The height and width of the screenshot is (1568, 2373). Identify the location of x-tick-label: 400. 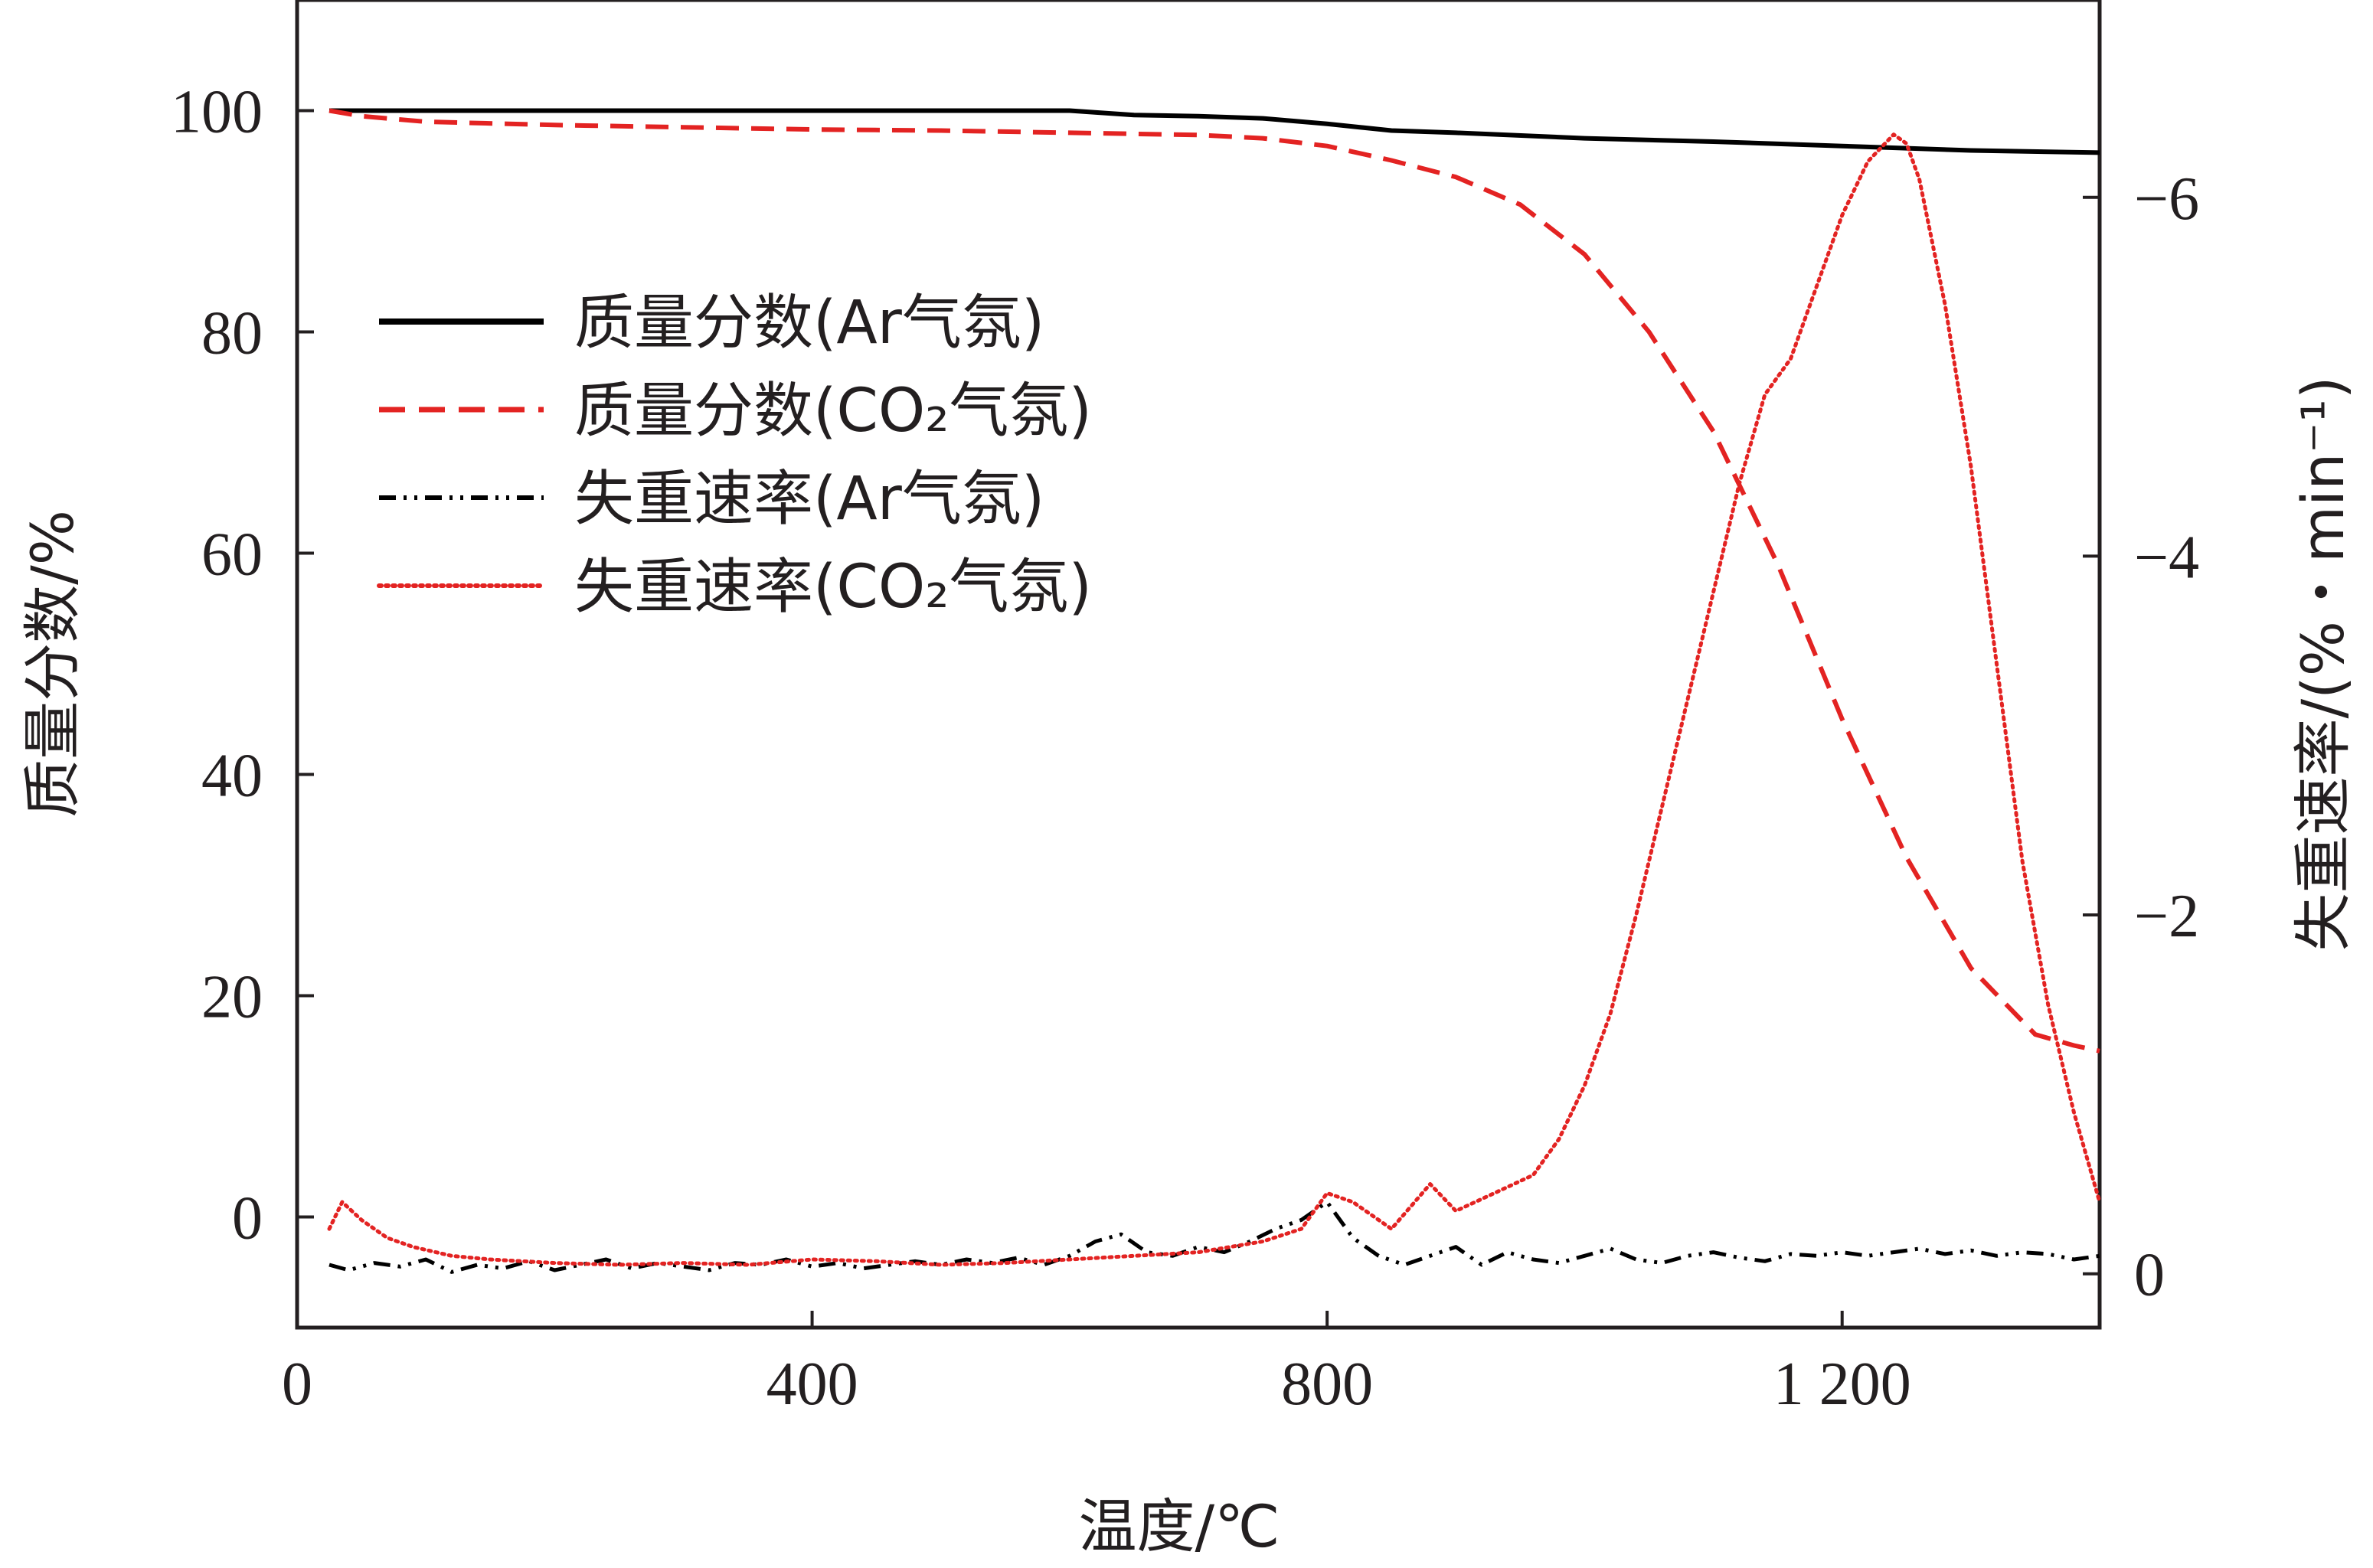
(812, 1384).